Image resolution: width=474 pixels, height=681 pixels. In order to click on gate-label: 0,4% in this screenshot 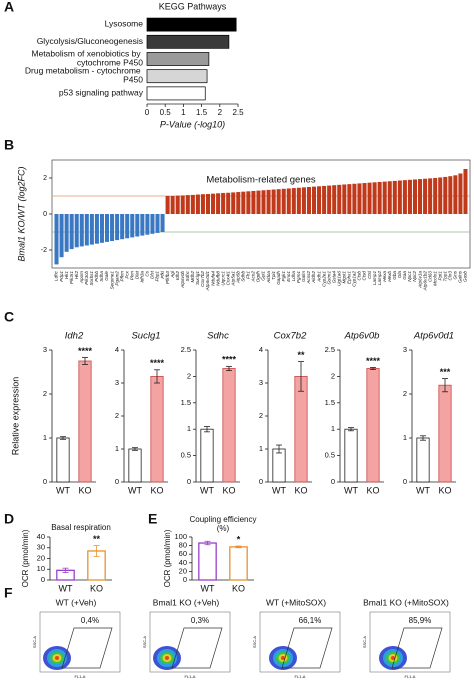, I will do `click(90, 620)`.